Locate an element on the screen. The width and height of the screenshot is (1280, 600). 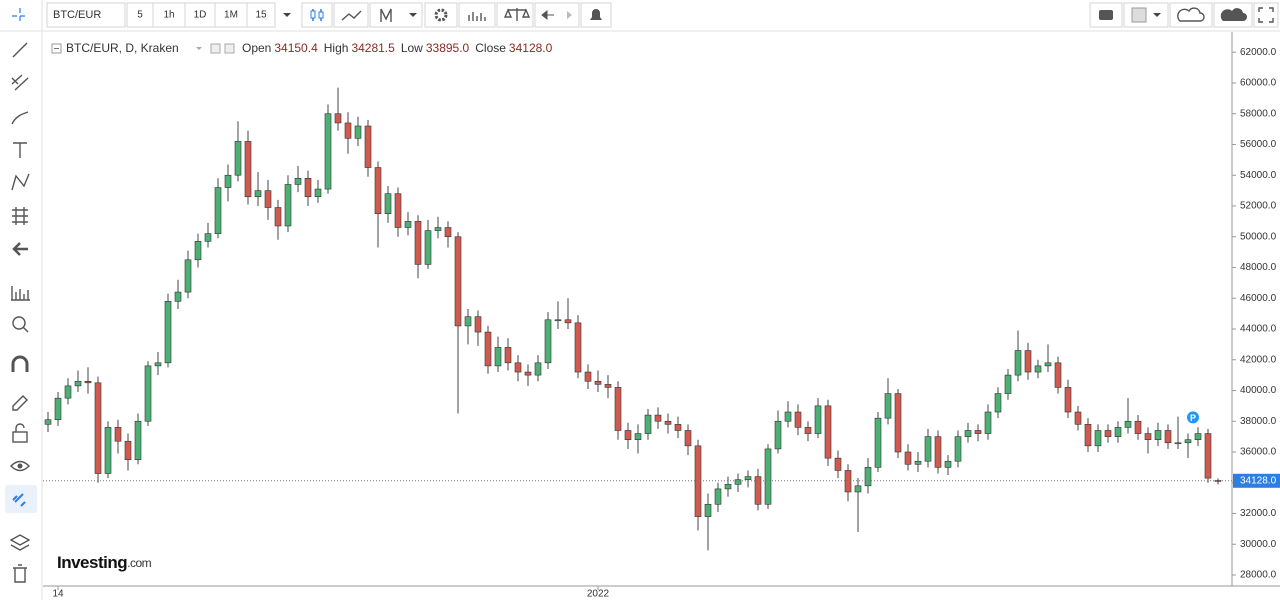
brush-tool is located at coordinates (20, 118).